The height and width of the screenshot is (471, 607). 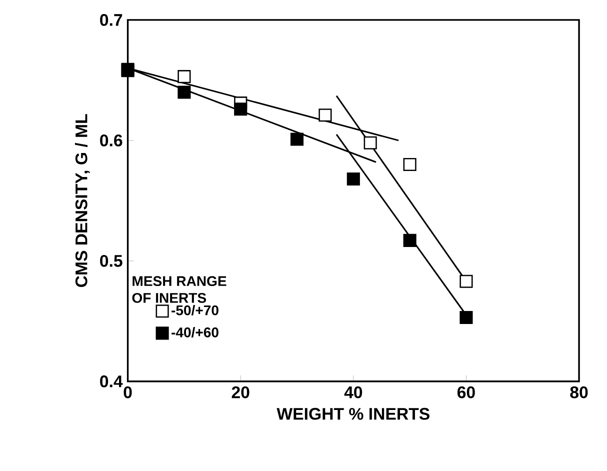 What do you see at coordinates (195, 332) in the screenshot?
I see `legend-label: -40/+60` at bounding box center [195, 332].